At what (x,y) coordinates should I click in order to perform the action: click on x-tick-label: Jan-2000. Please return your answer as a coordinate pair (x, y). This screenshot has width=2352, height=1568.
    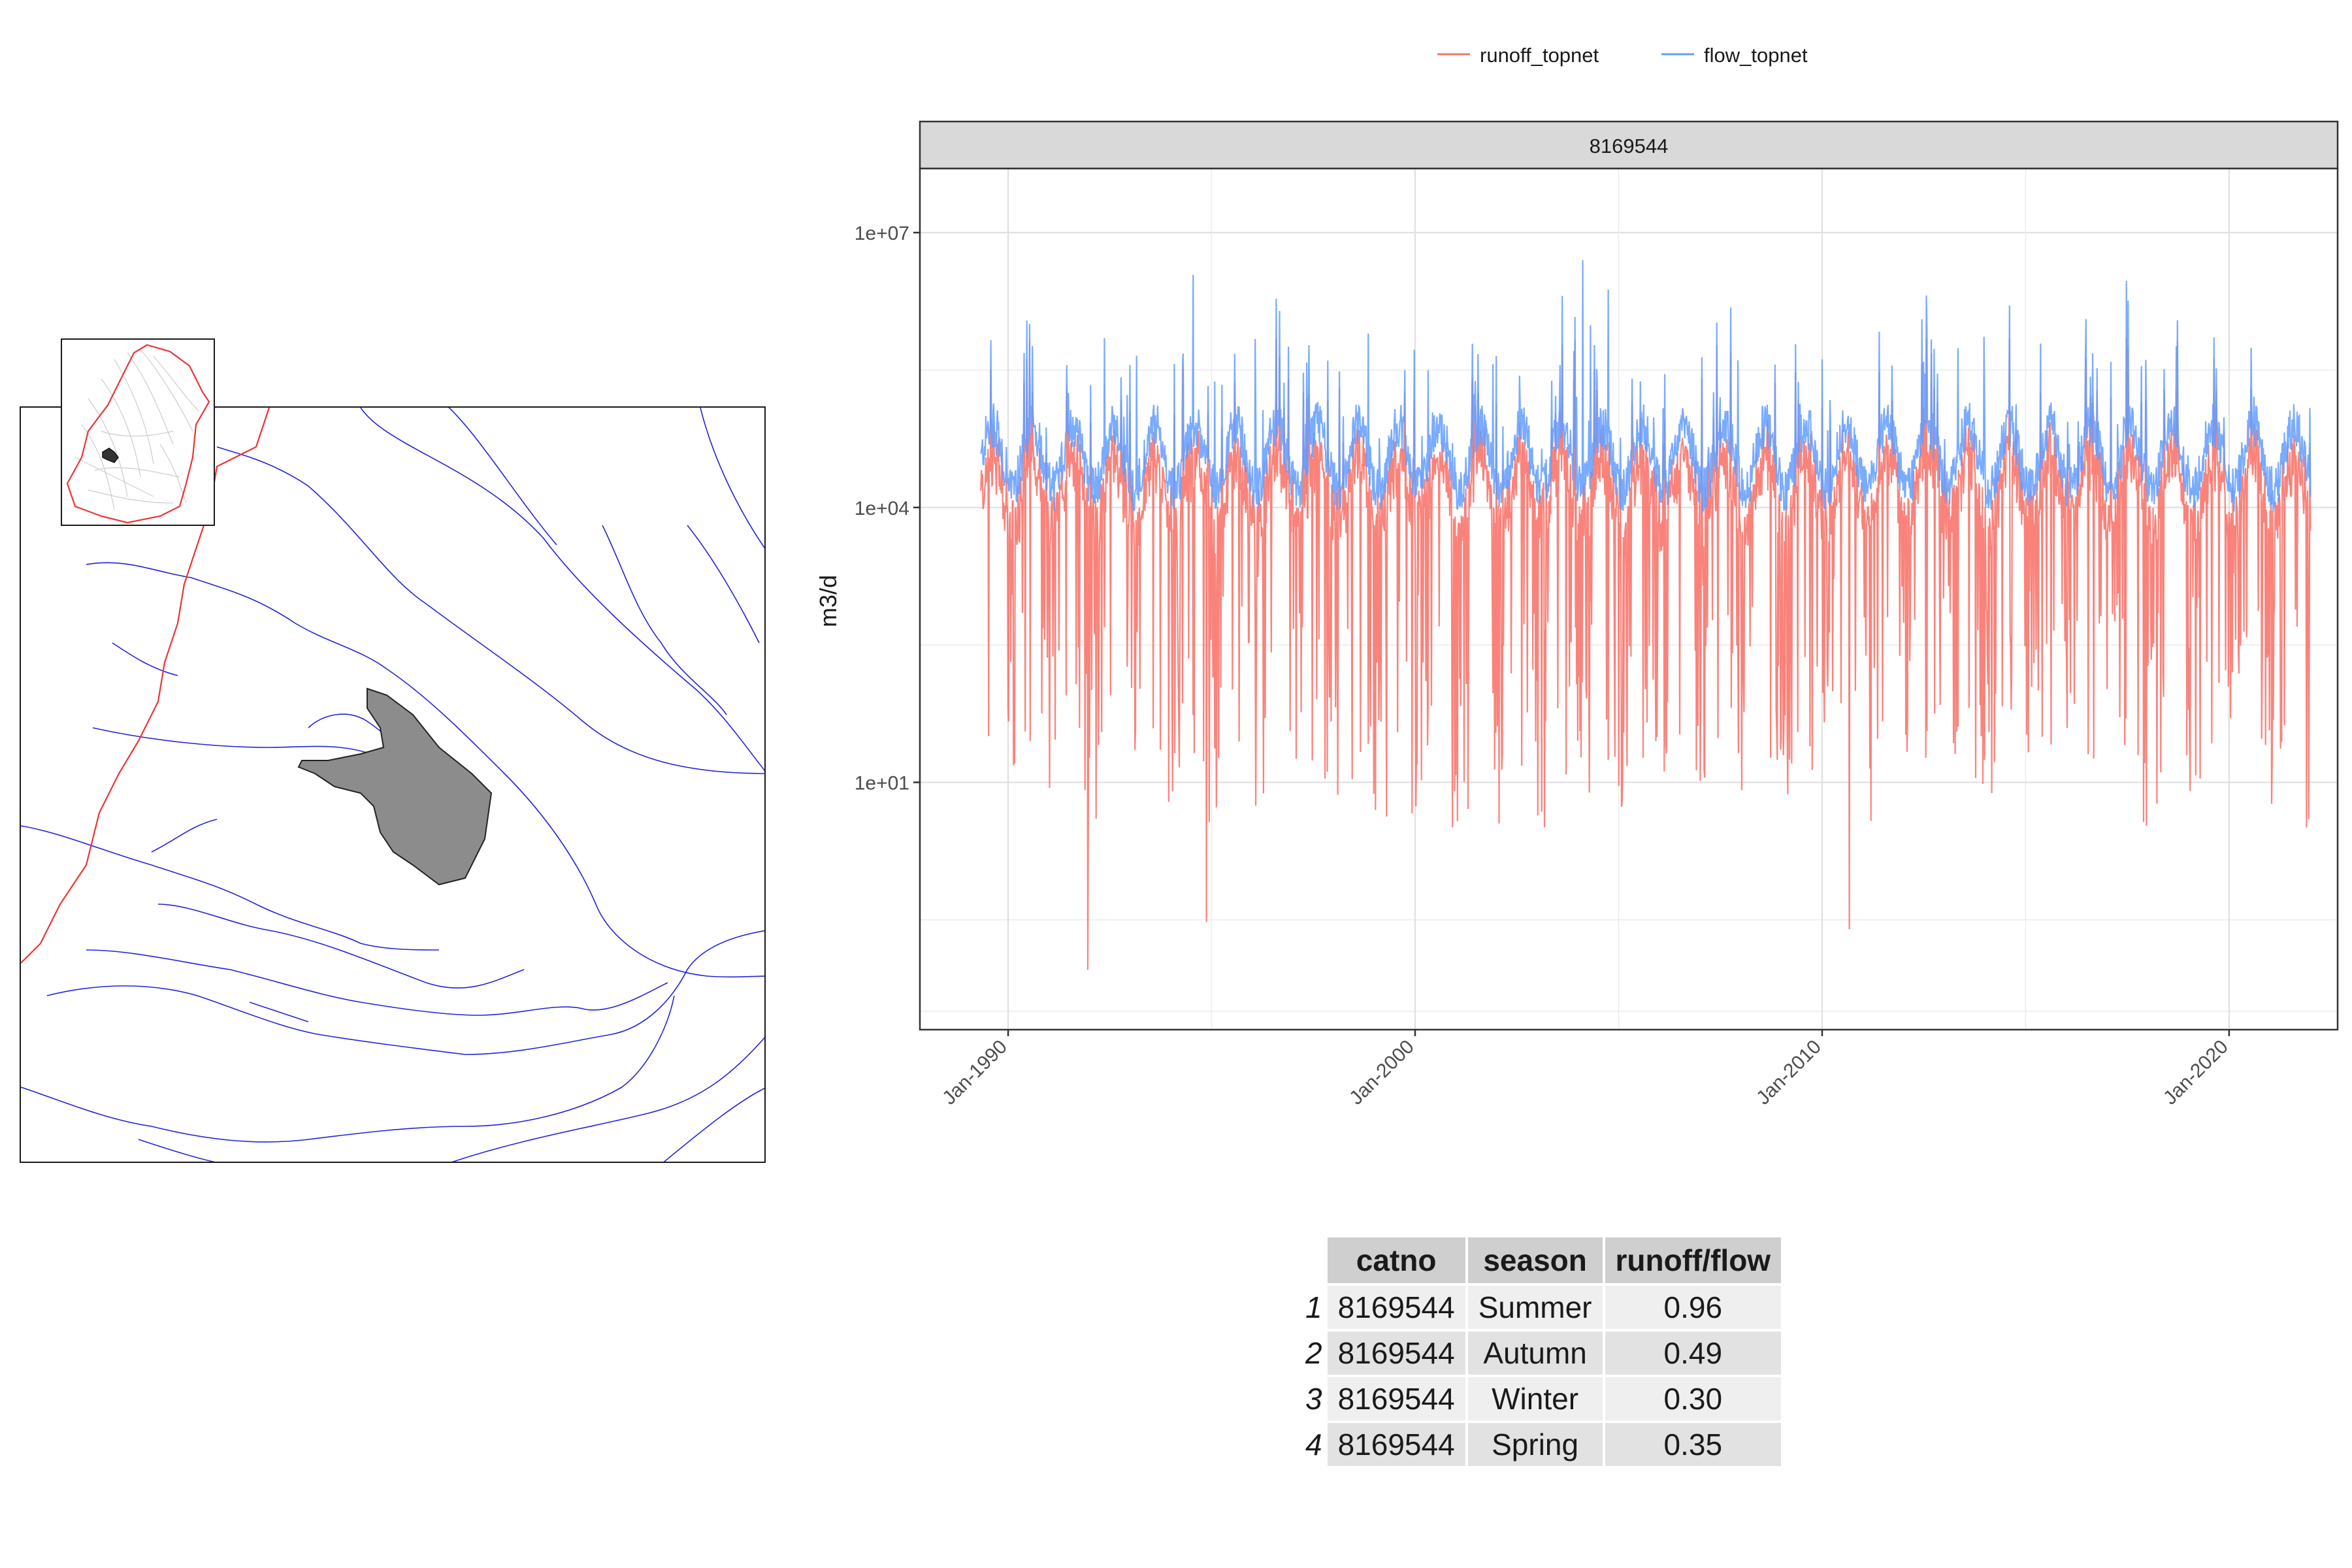
    Looking at the image, I should click on (1381, 1072).